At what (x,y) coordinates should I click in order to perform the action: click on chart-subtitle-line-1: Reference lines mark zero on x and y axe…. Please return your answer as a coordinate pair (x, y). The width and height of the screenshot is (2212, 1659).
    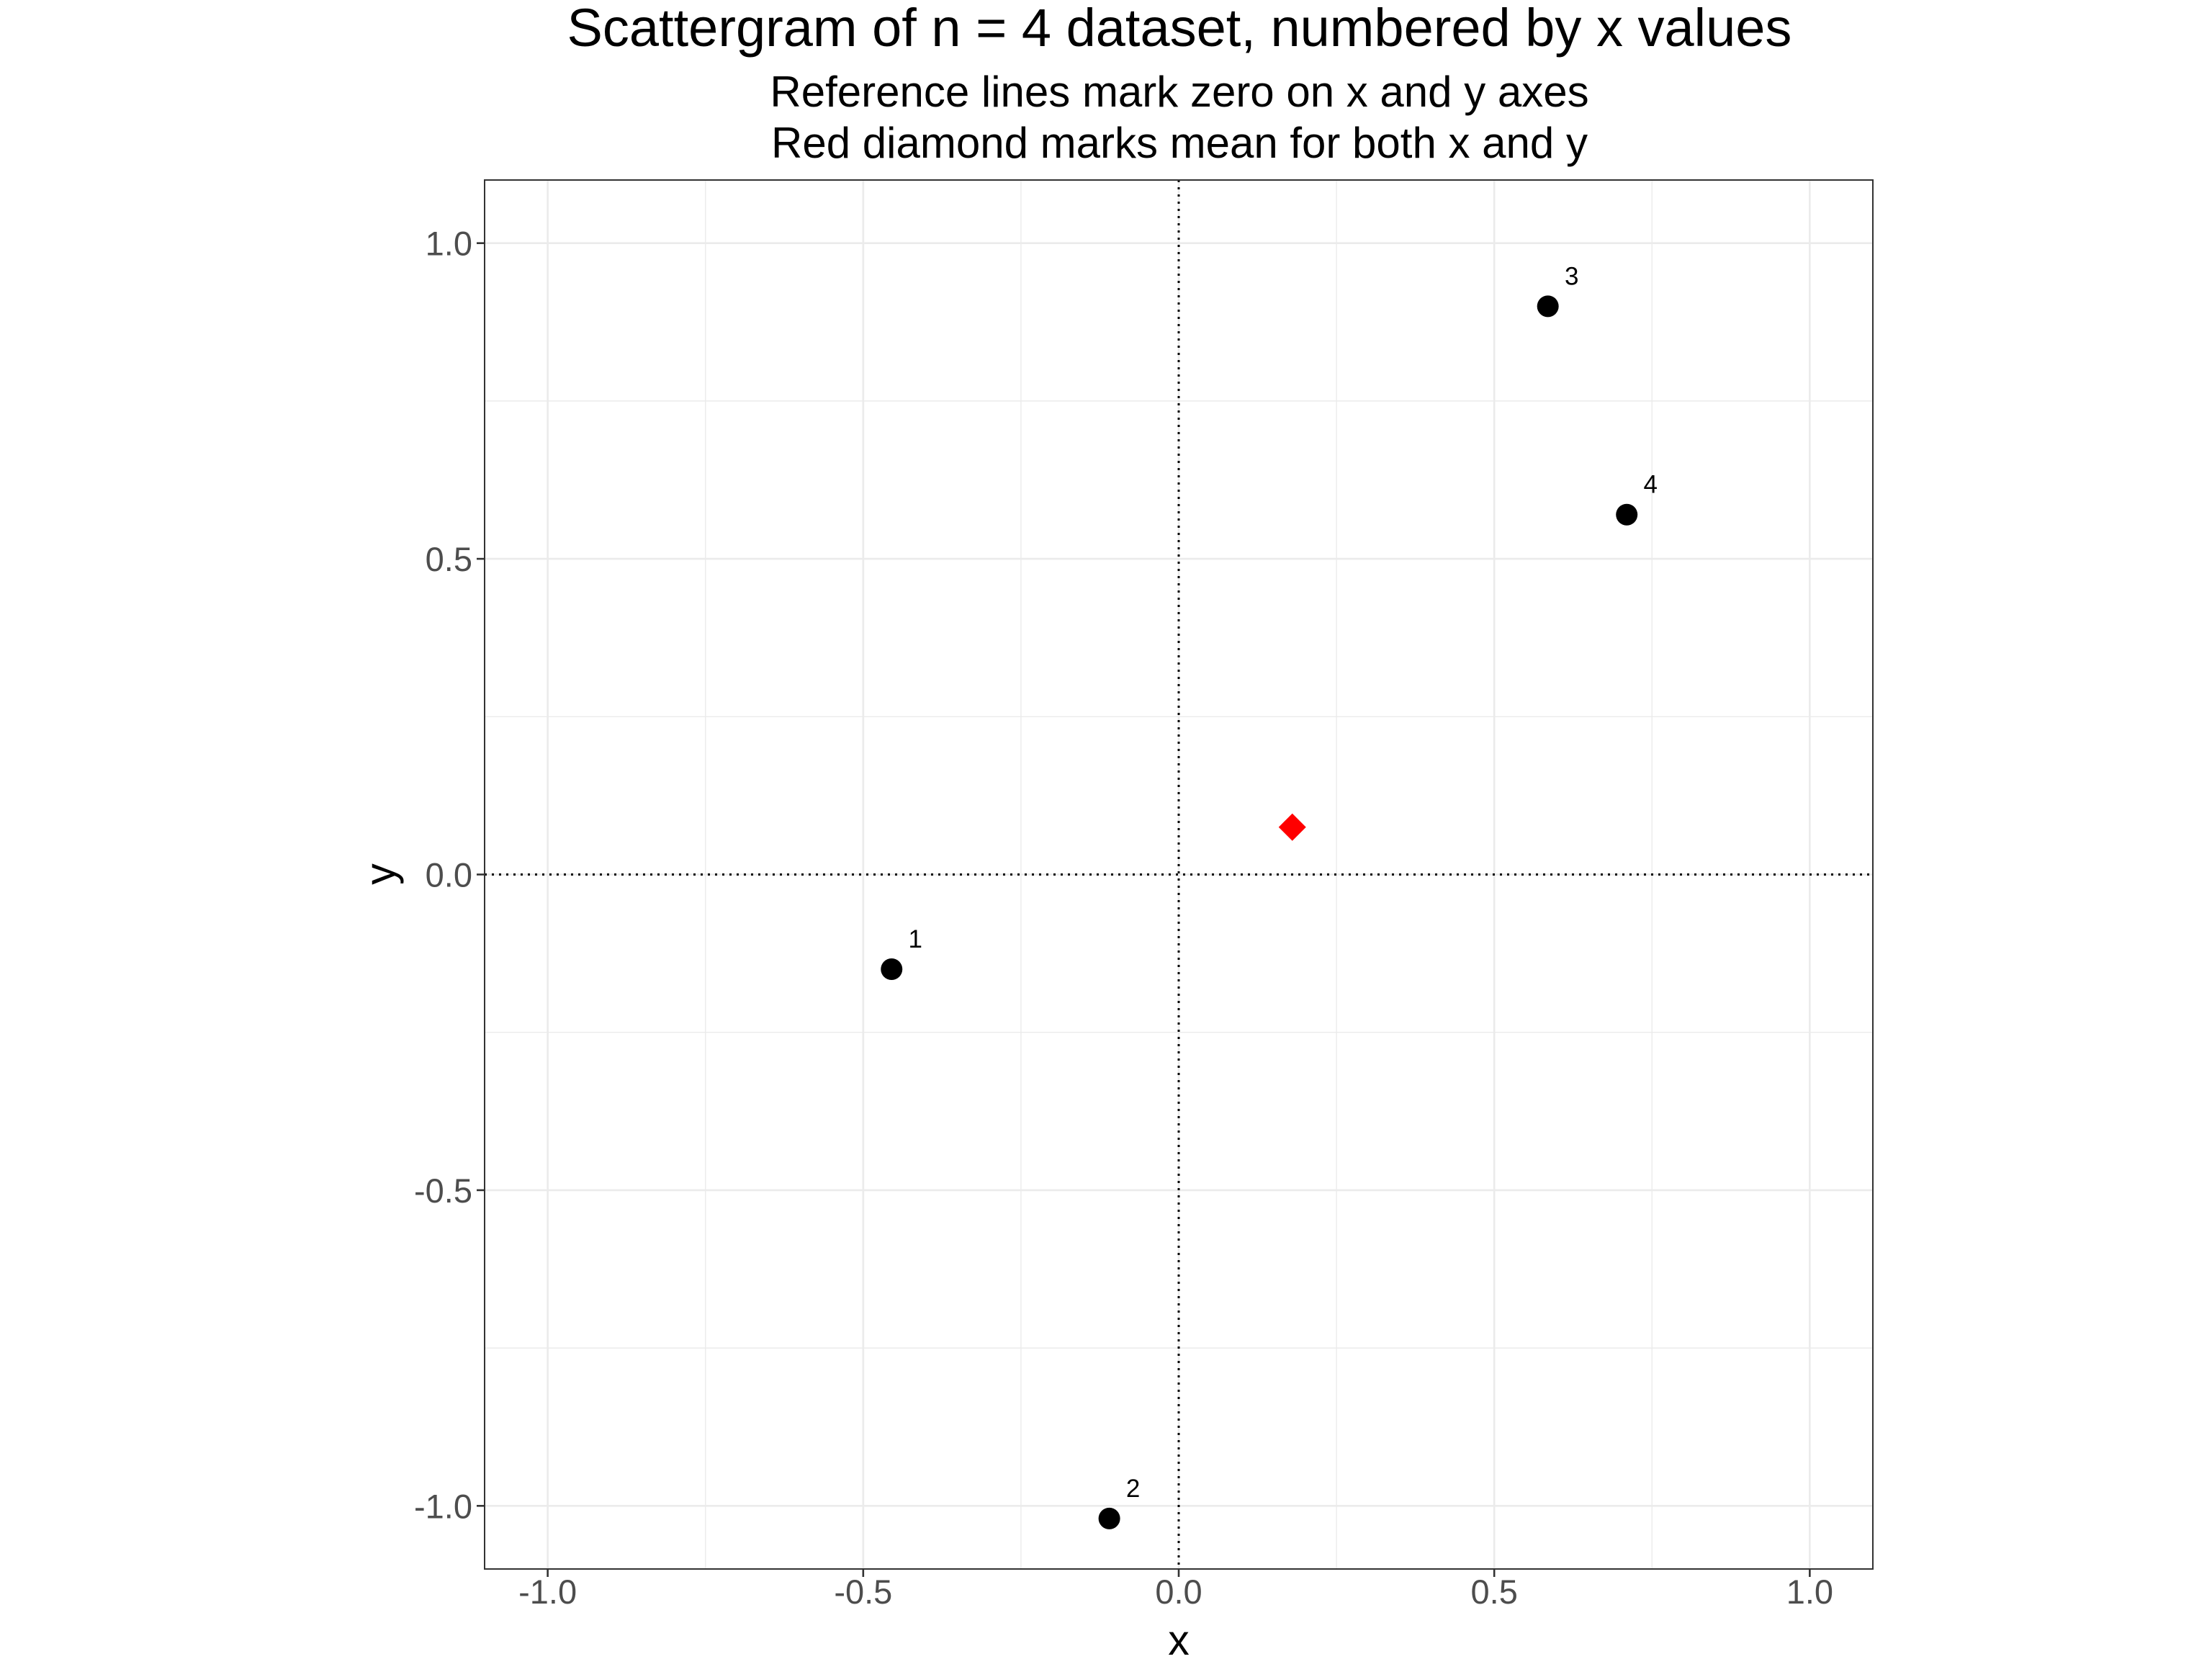
    Looking at the image, I should click on (1179, 92).